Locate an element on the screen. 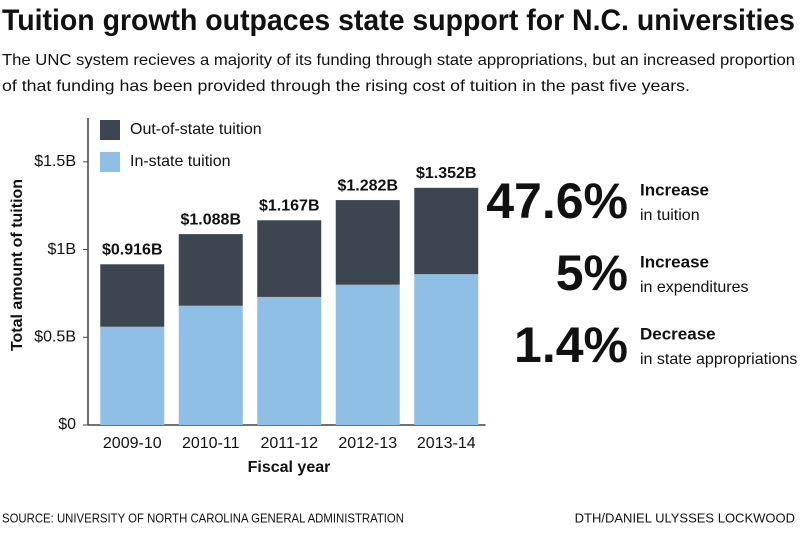 The image size is (800, 534). y-tick-label: $0.5B is located at coordinates (55, 337).